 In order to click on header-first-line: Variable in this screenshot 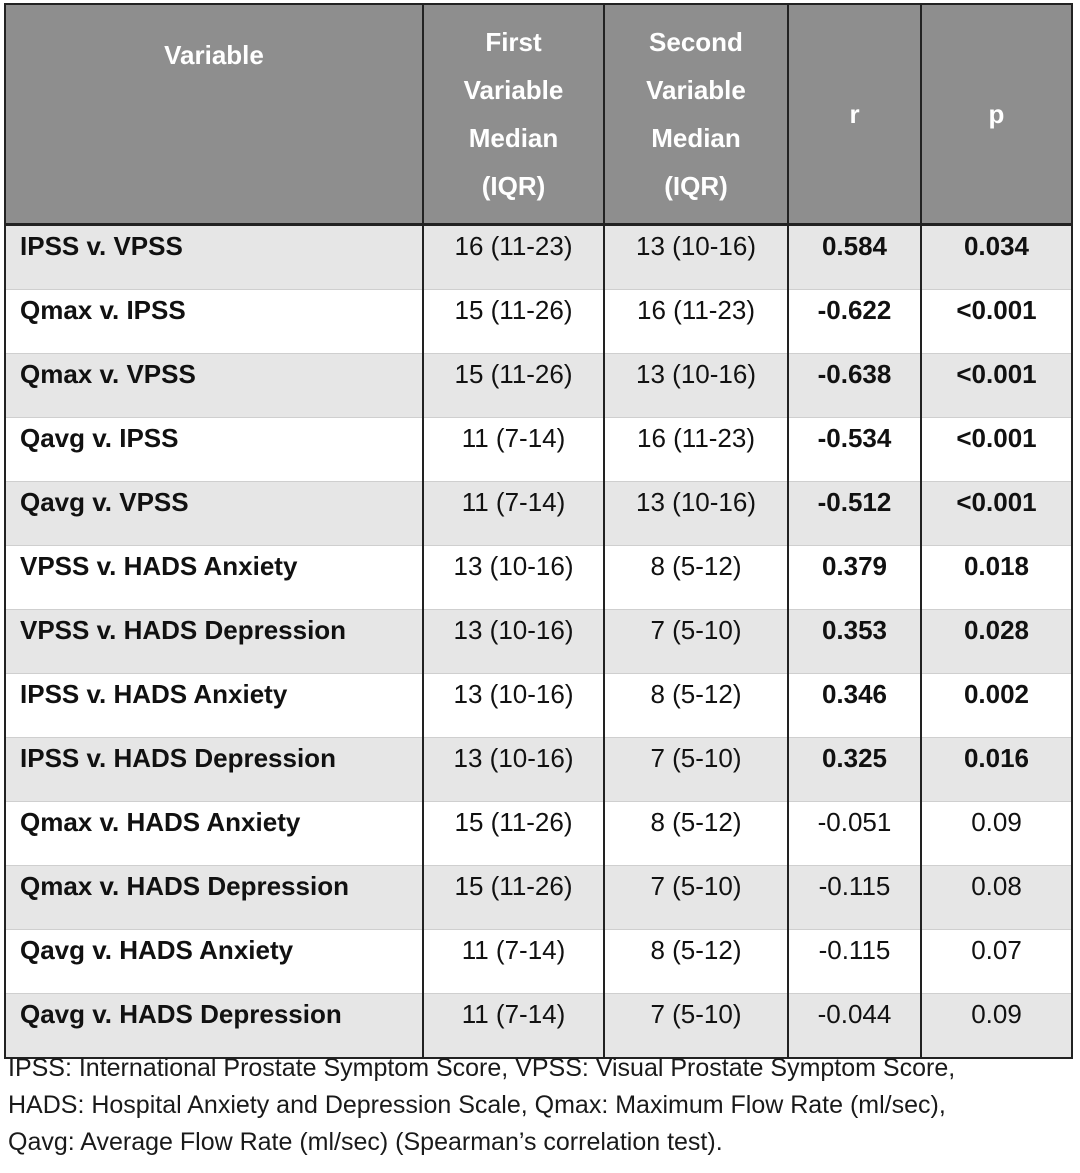, I will do `click(513, 90)`.